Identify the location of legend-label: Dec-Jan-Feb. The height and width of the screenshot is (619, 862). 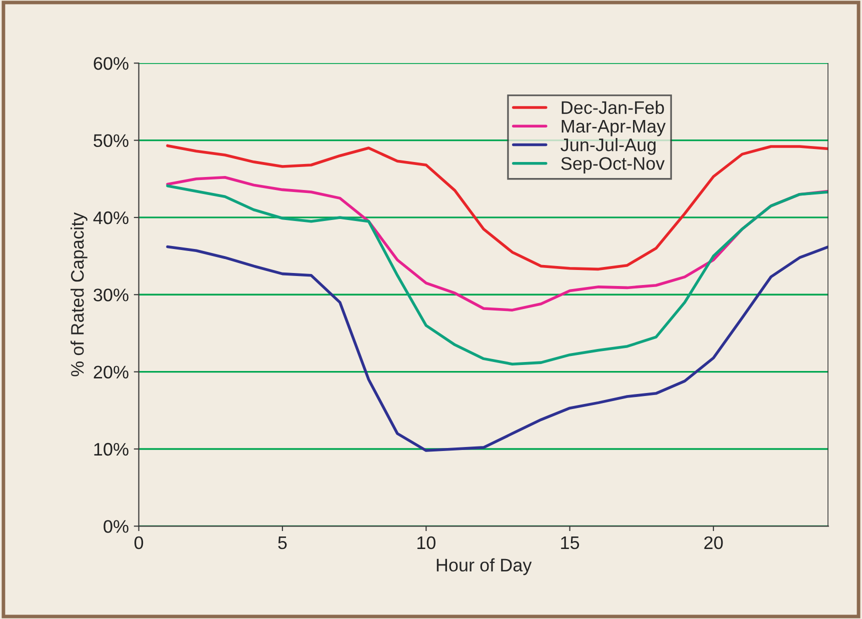
(613, 107).